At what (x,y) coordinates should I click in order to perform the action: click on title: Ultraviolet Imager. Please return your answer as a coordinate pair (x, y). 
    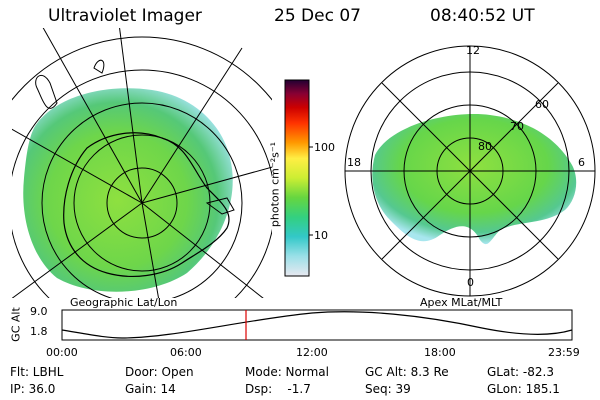
    Looking at the image, I should click on (125, 16).